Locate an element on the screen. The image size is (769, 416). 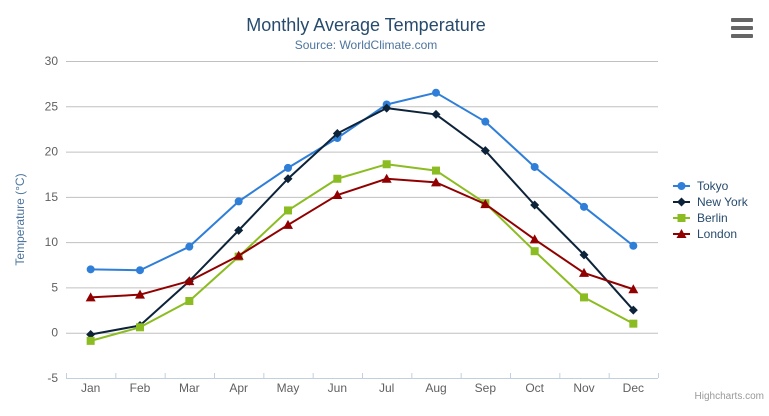
x-axis-label: Apr is located at coordinates (238, 388).